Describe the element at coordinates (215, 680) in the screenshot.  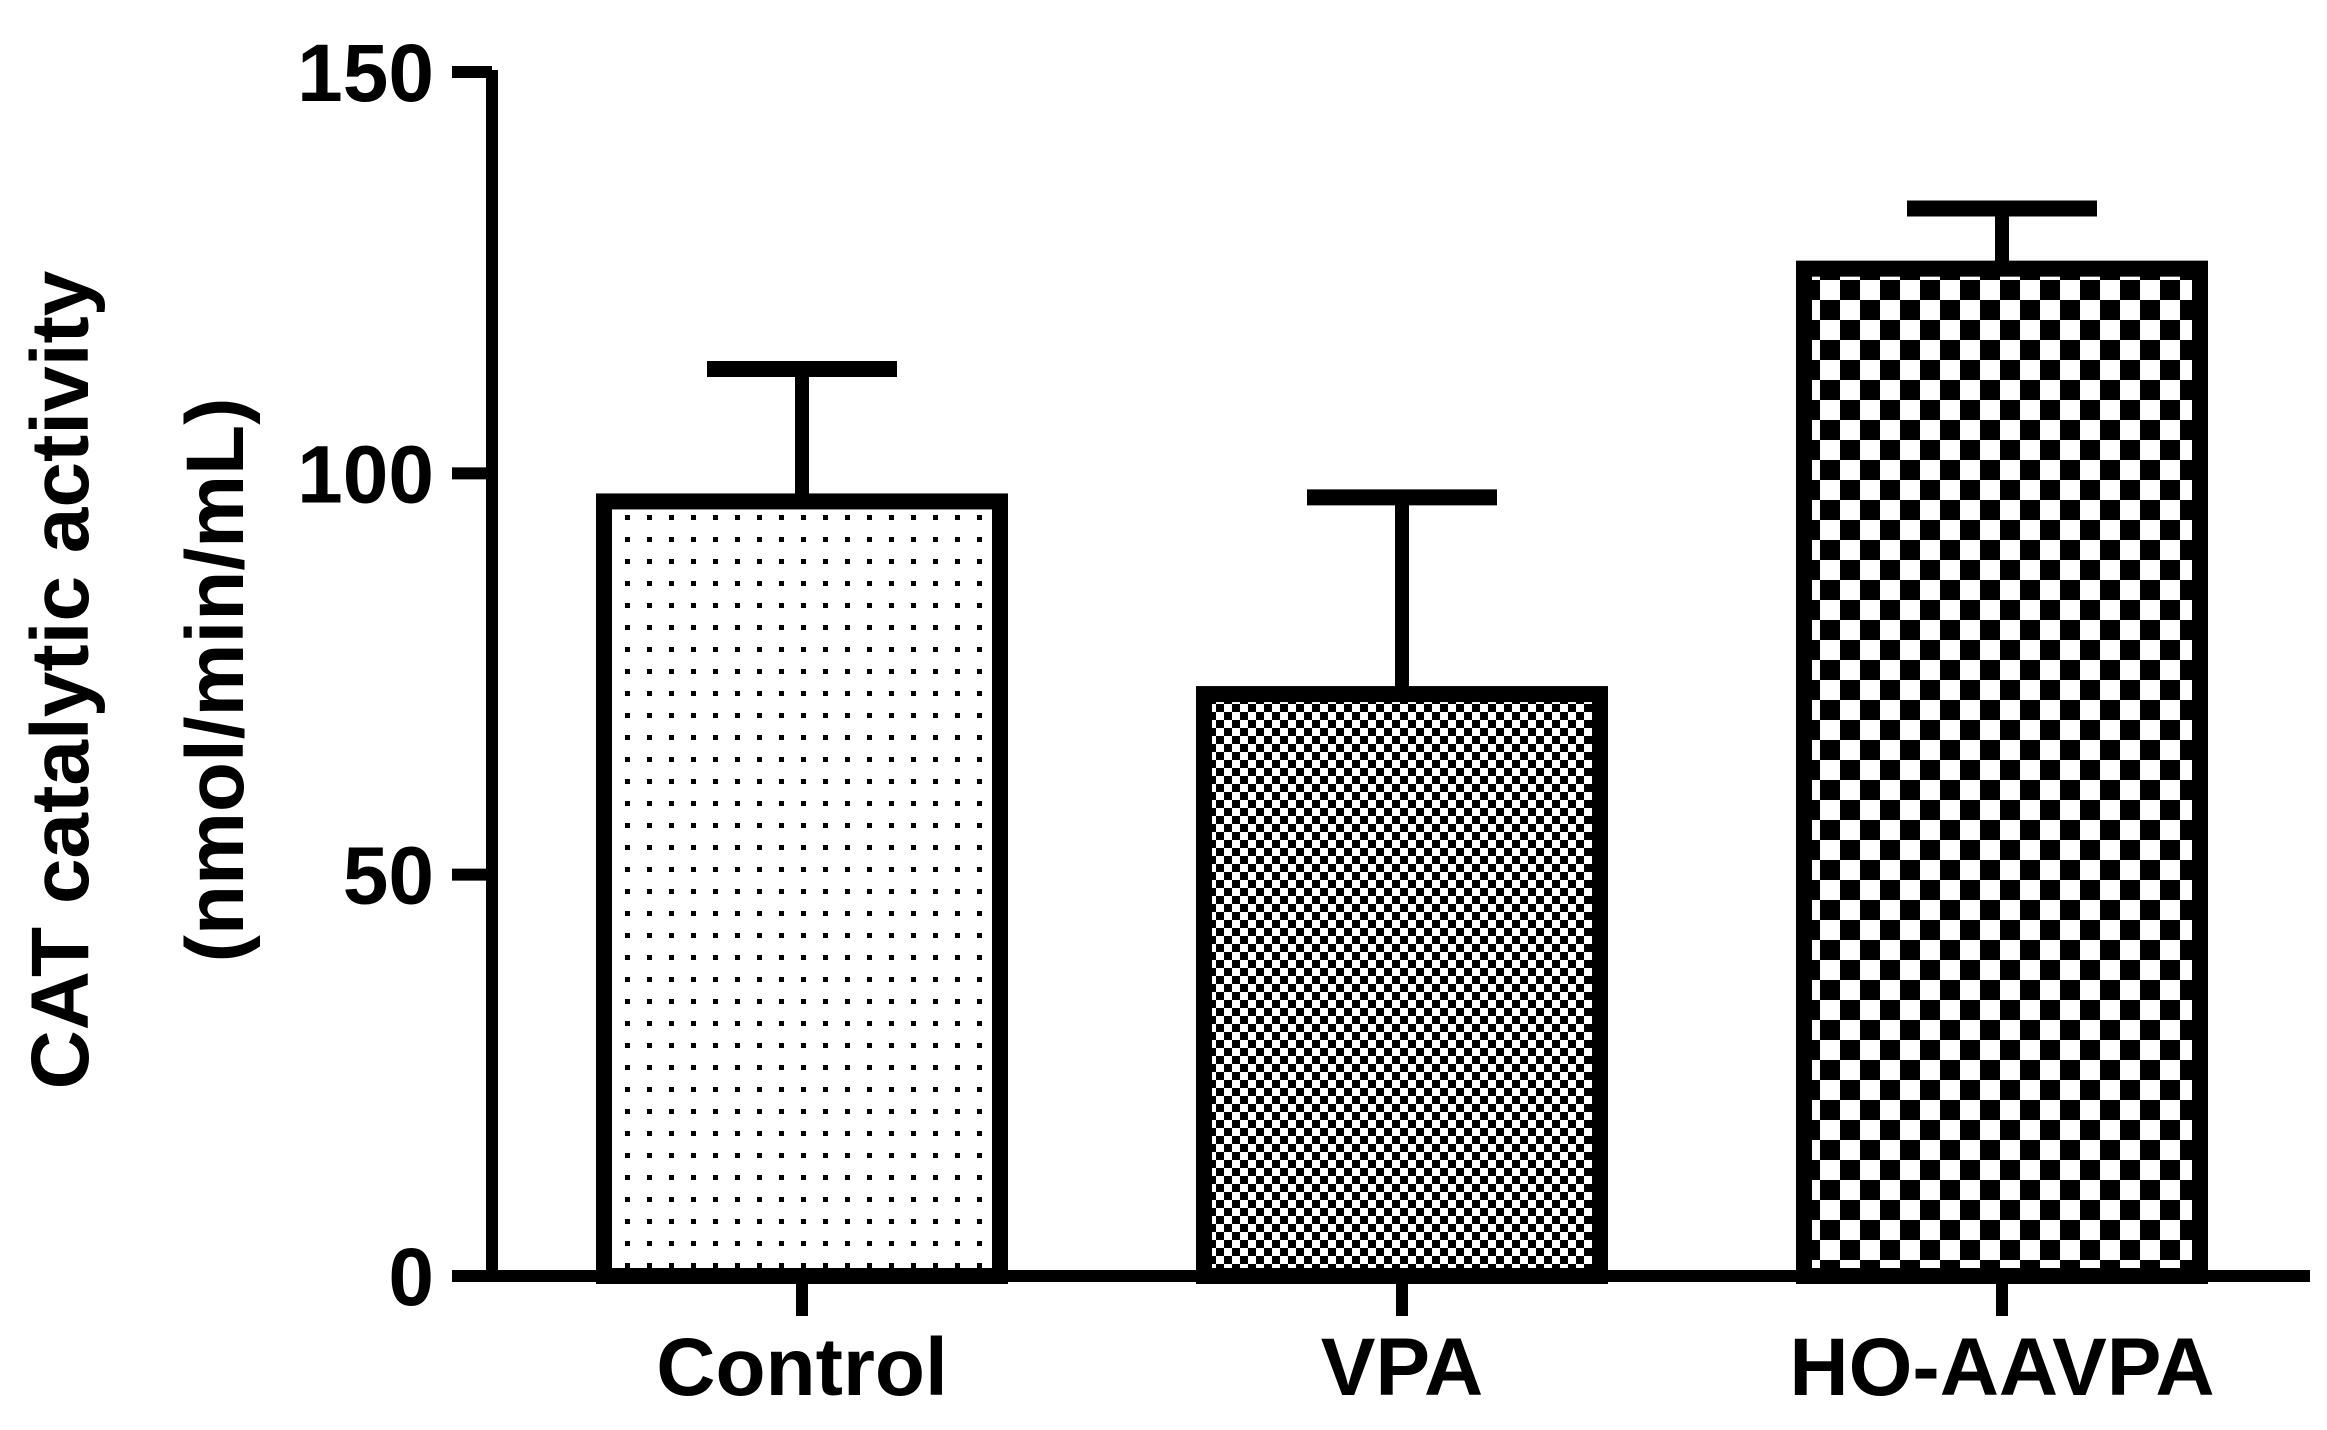
I see `y-axis-title-line-2: (nmol/min/mL)` at that location.